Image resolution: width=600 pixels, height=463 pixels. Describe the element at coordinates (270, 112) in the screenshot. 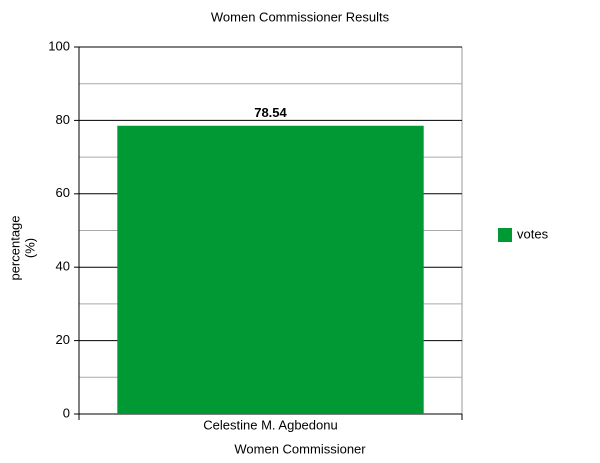

I see `data-label: 78.54` at that location.